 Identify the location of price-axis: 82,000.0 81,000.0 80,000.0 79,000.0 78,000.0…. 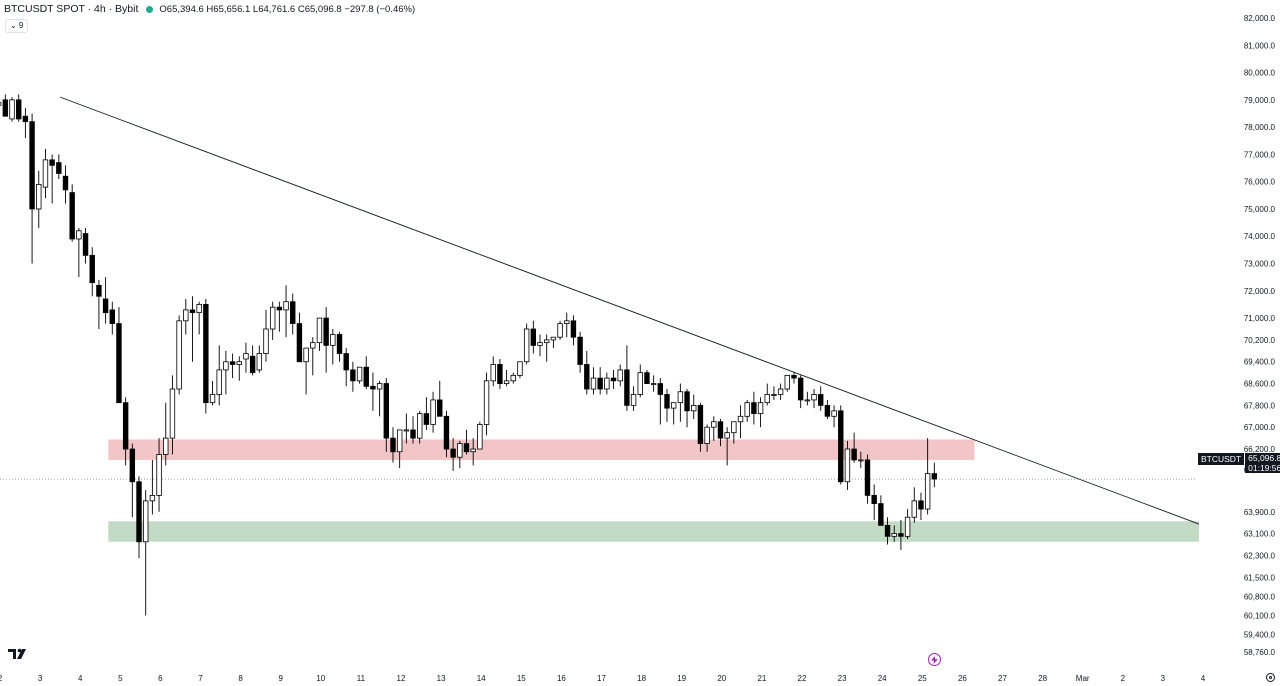
(1260, 335).